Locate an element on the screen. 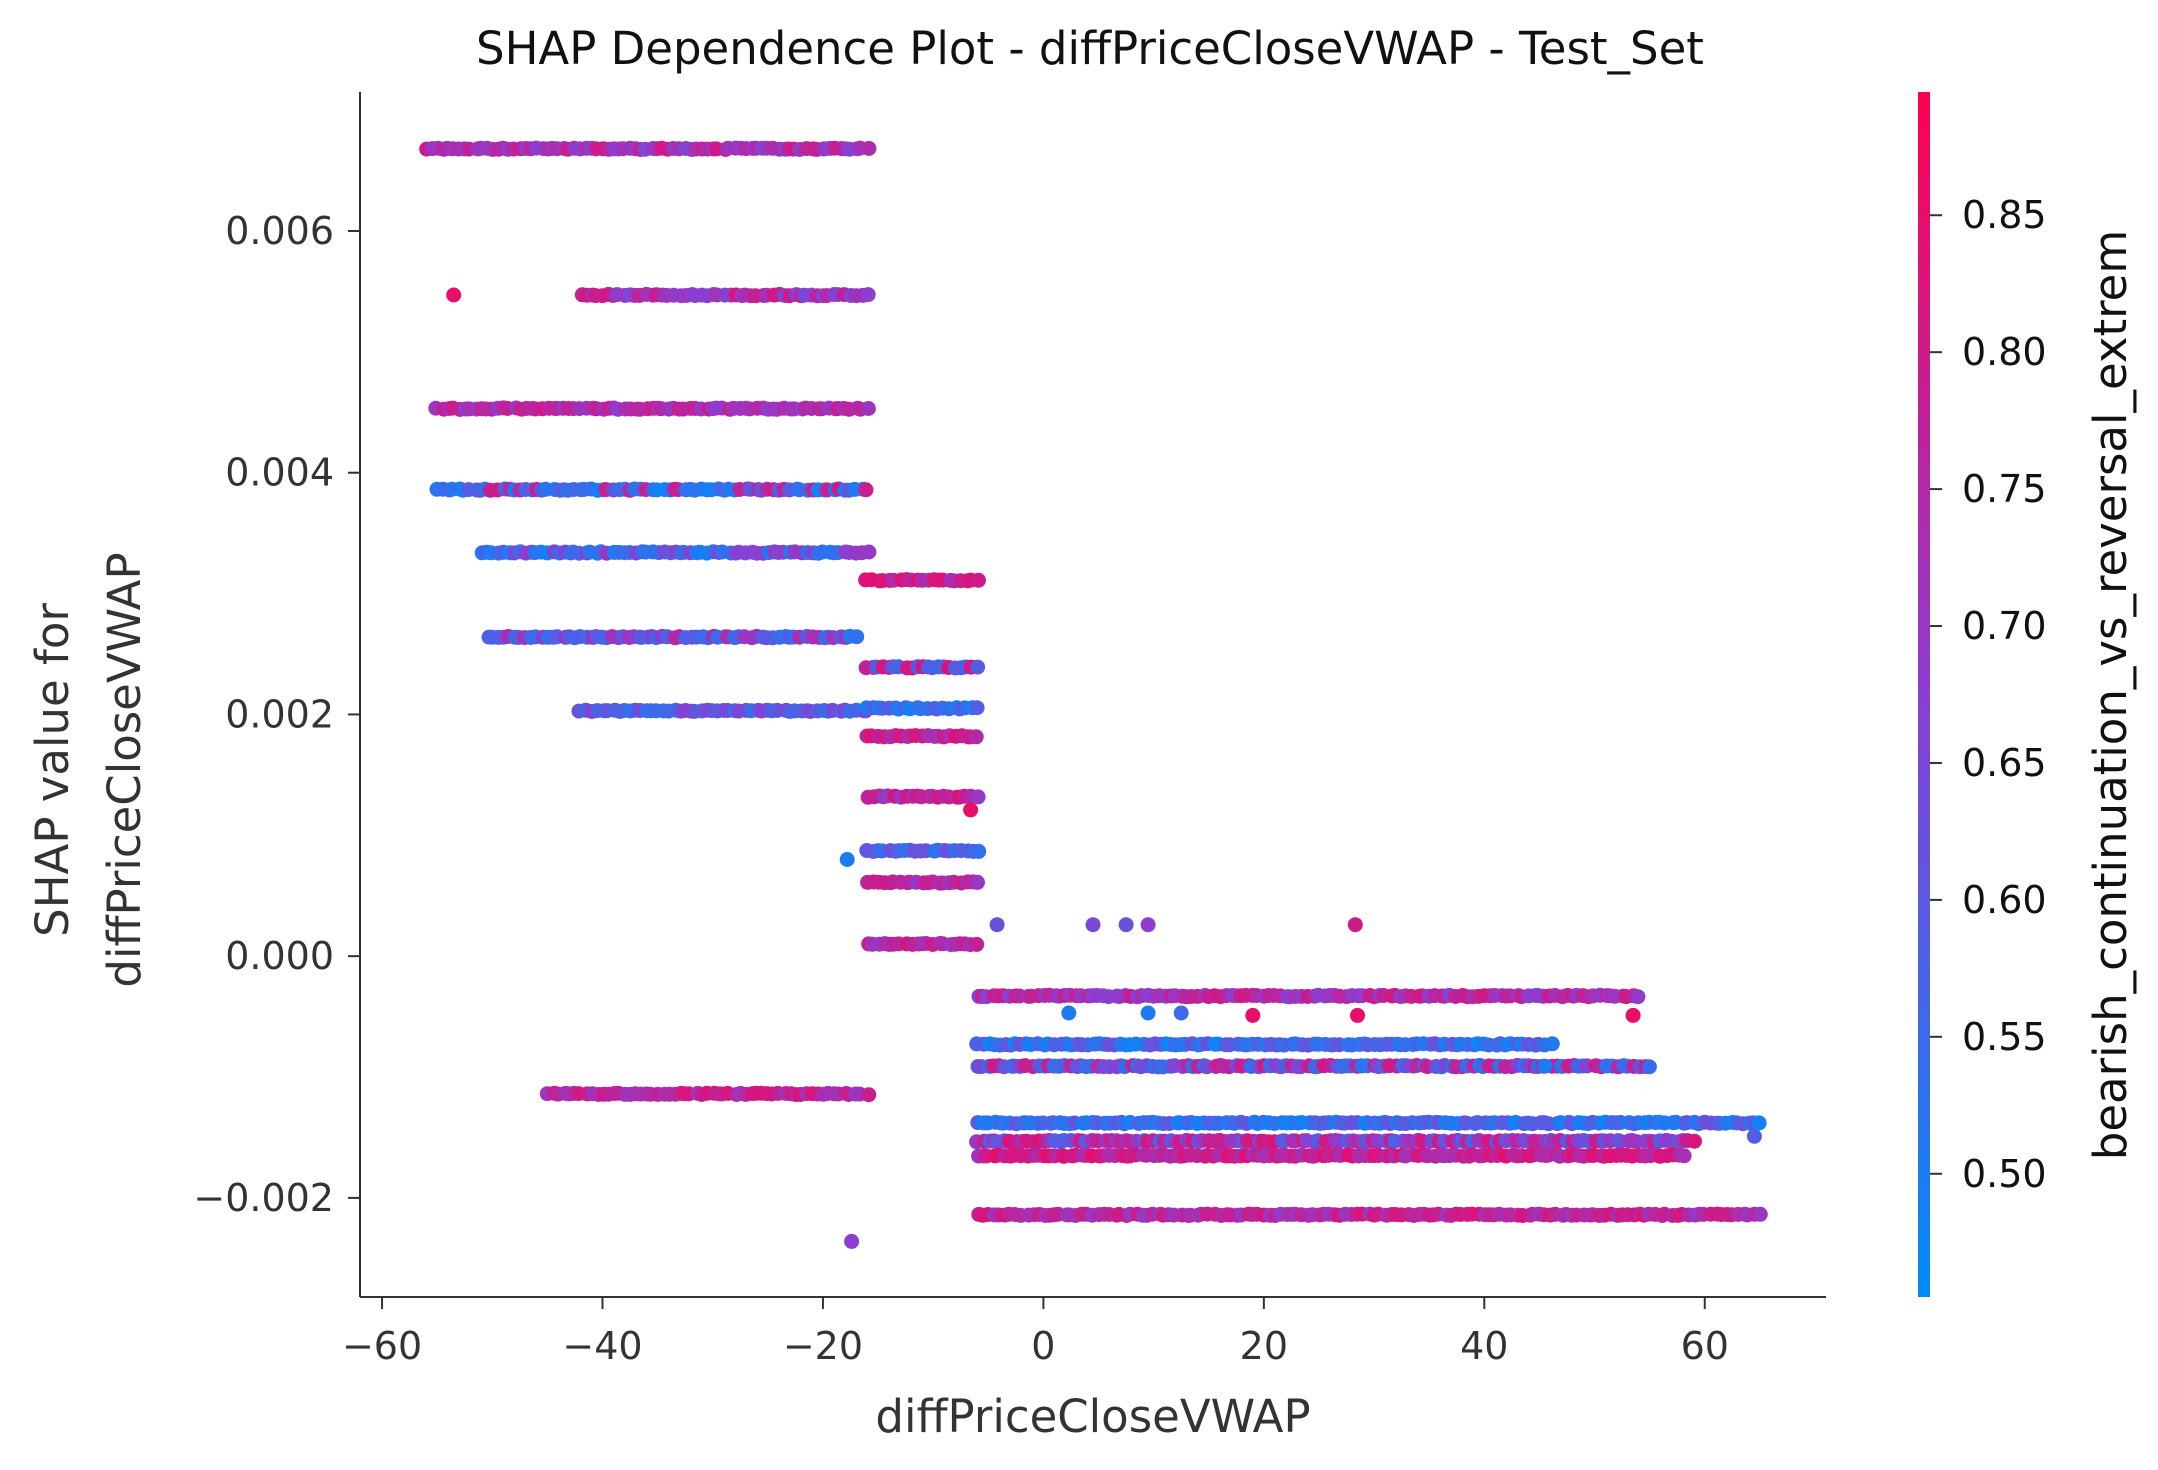  colorbar is located at coordinates (1924, 694).